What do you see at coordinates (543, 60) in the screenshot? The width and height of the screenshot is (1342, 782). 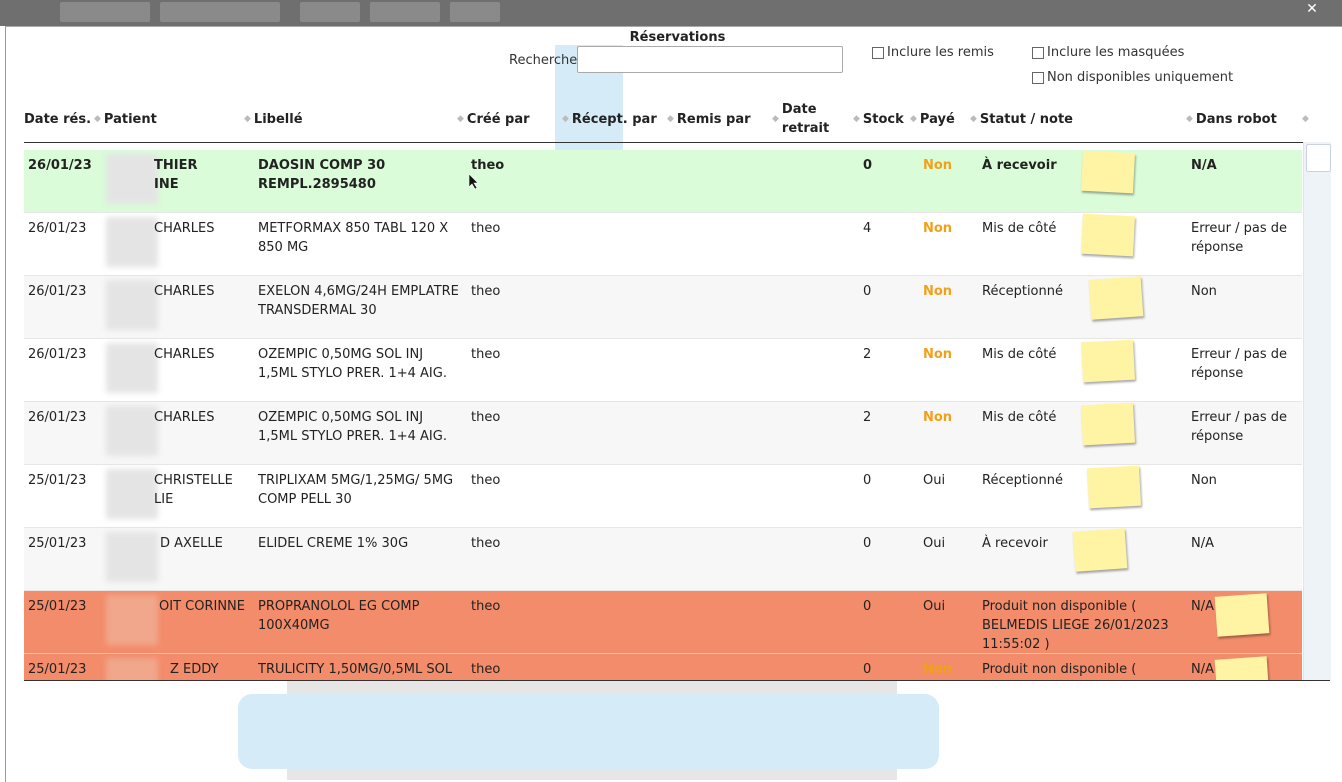 I see `search-label: Recherche` at bounding box center [543, 60].